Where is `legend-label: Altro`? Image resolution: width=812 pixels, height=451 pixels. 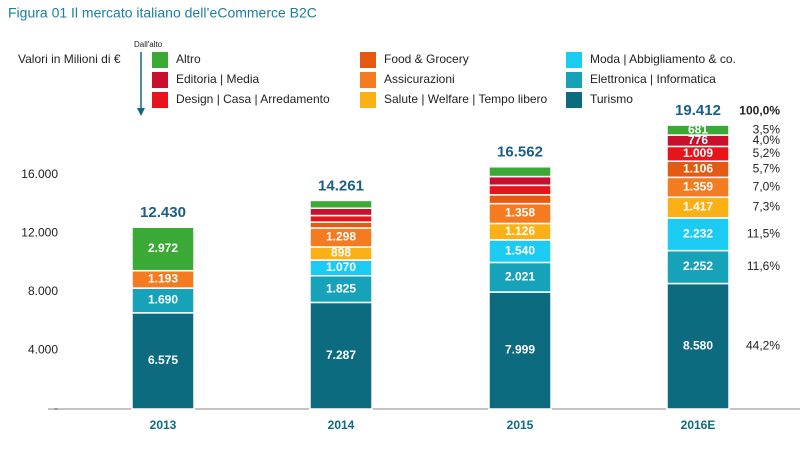 legend-label: Altro is located at coordinates (188, 59).